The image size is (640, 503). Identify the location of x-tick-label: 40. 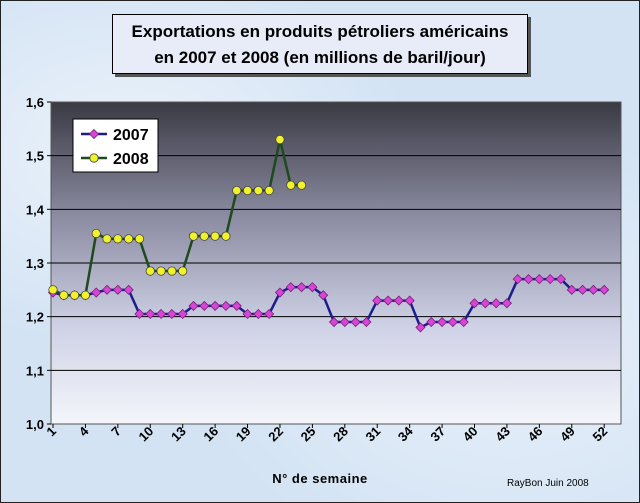
(470, 434).